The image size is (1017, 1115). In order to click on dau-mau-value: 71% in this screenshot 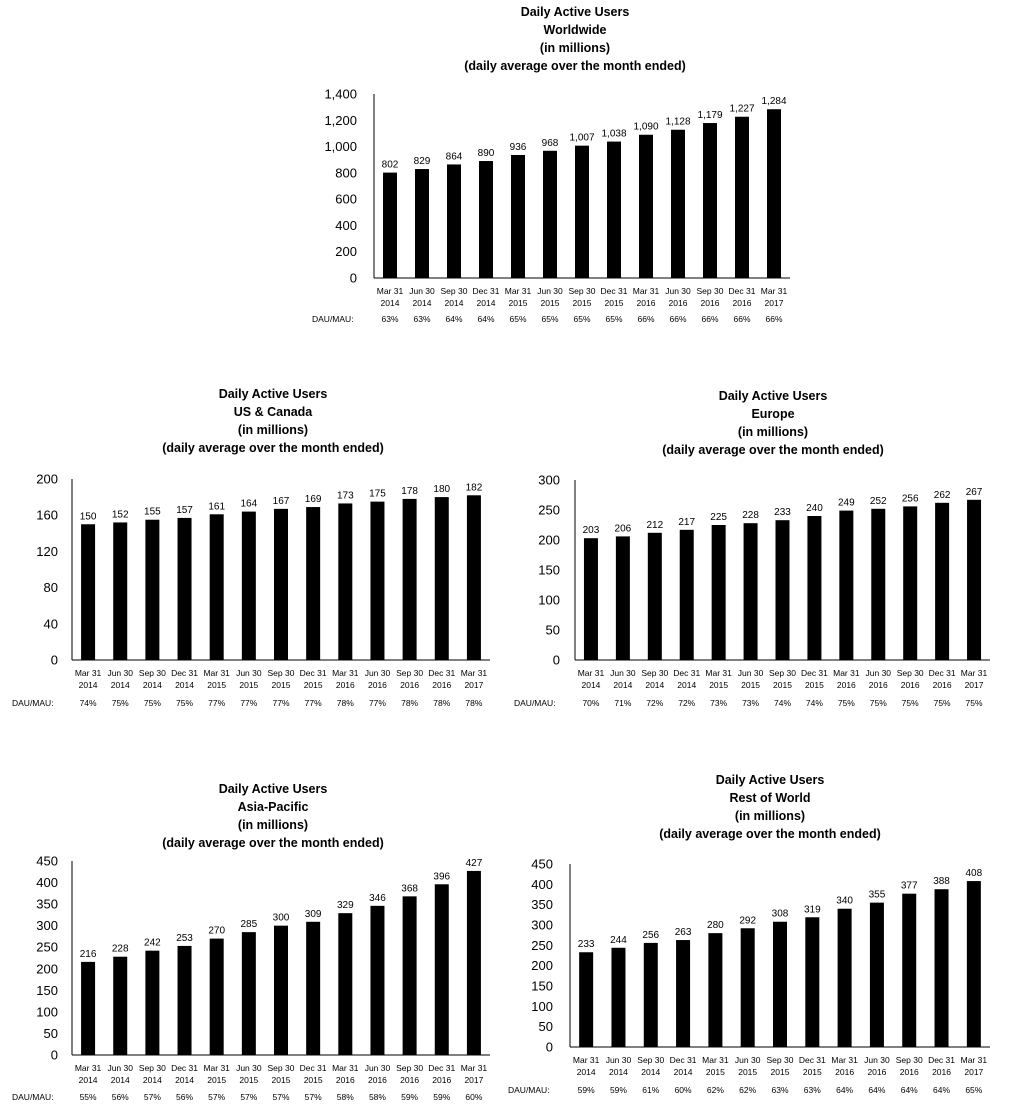, I will do `click(622, 703)`.